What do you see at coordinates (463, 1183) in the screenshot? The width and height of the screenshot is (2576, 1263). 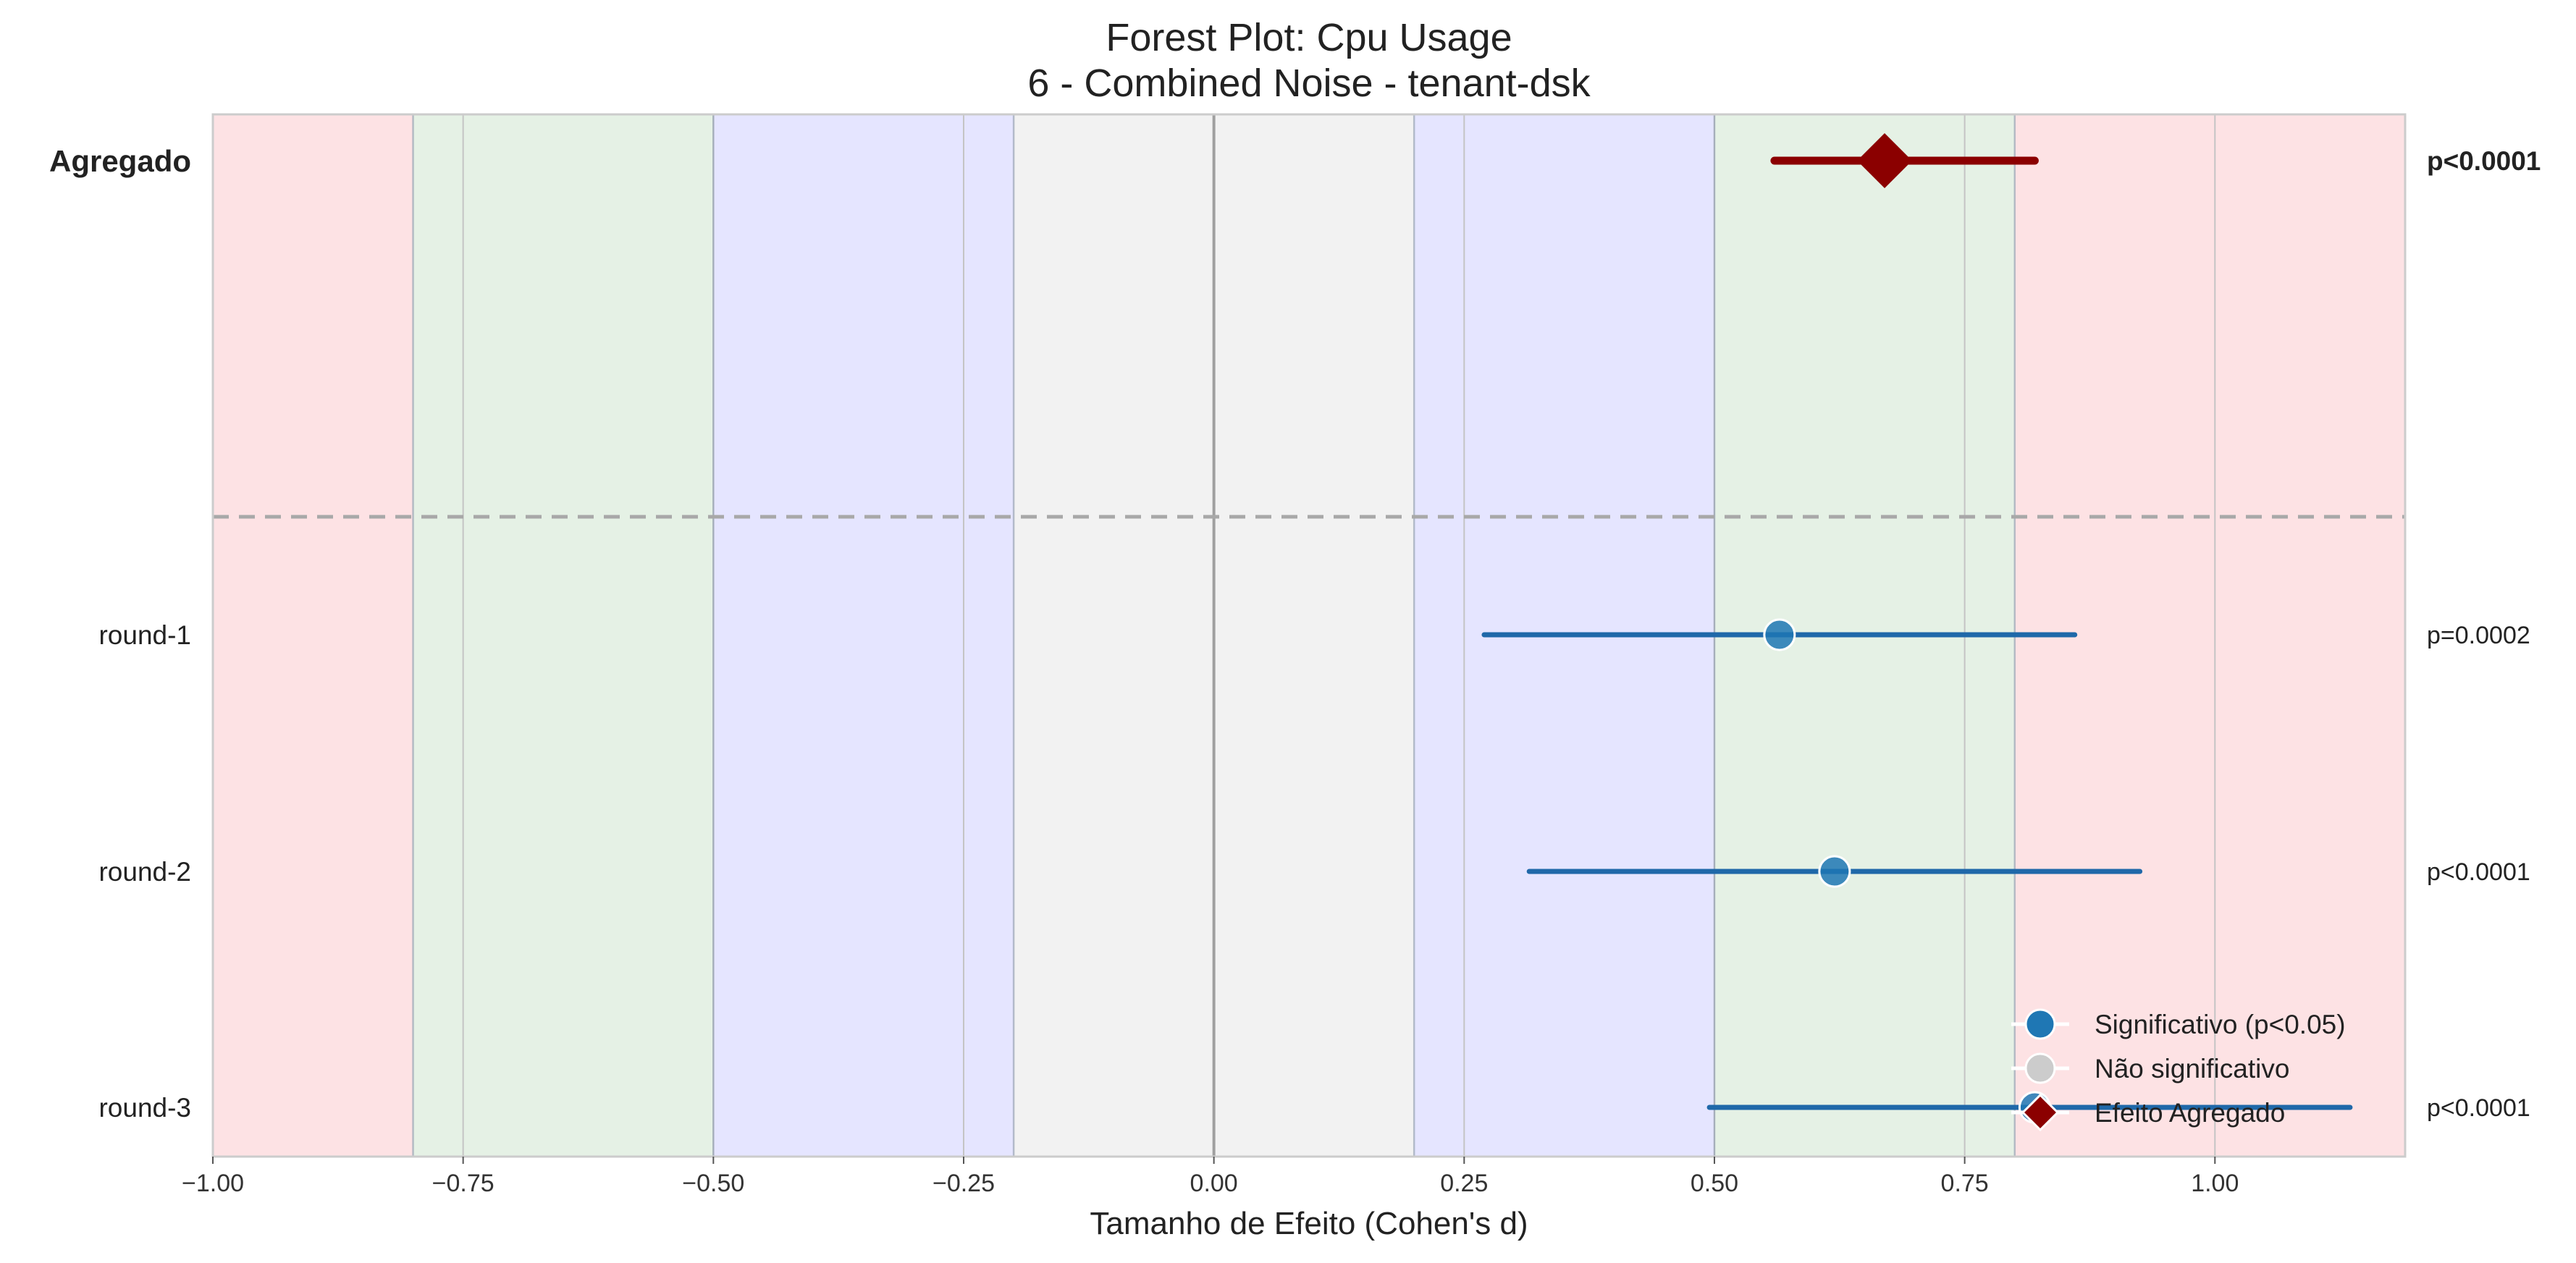 I see `x-tick-label: −0.75` at bounding box center [463, 1183].